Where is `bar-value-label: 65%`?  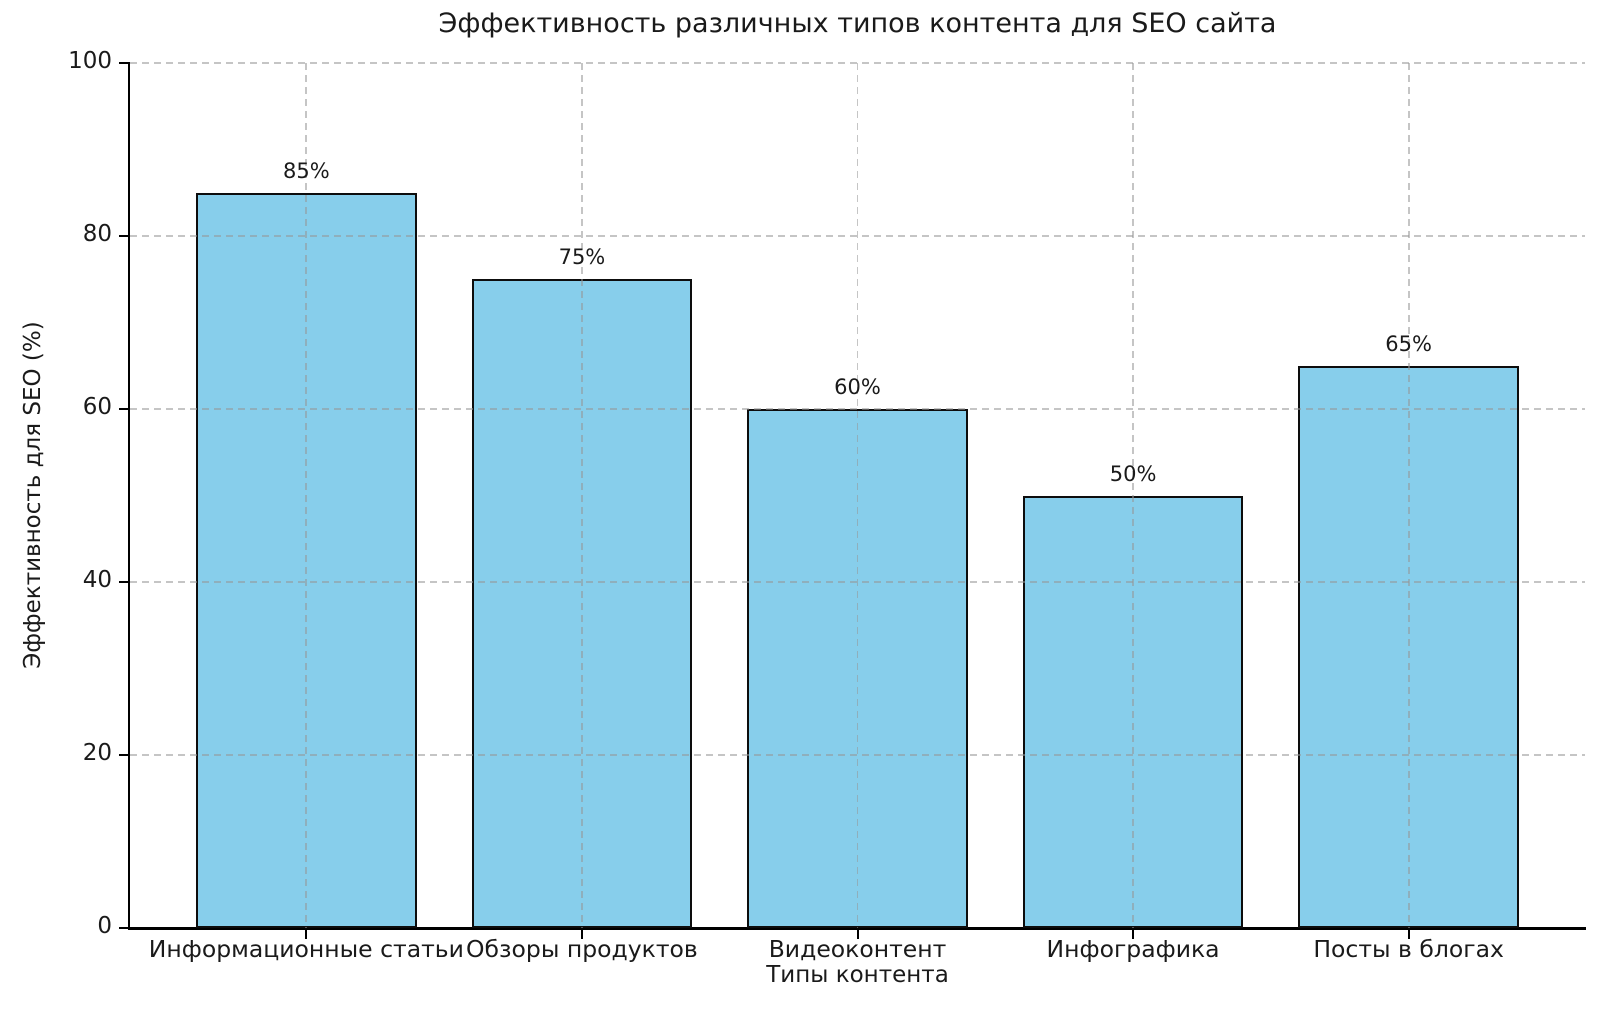
bar-value-label: 65% is located at coordinates (1408, 343).